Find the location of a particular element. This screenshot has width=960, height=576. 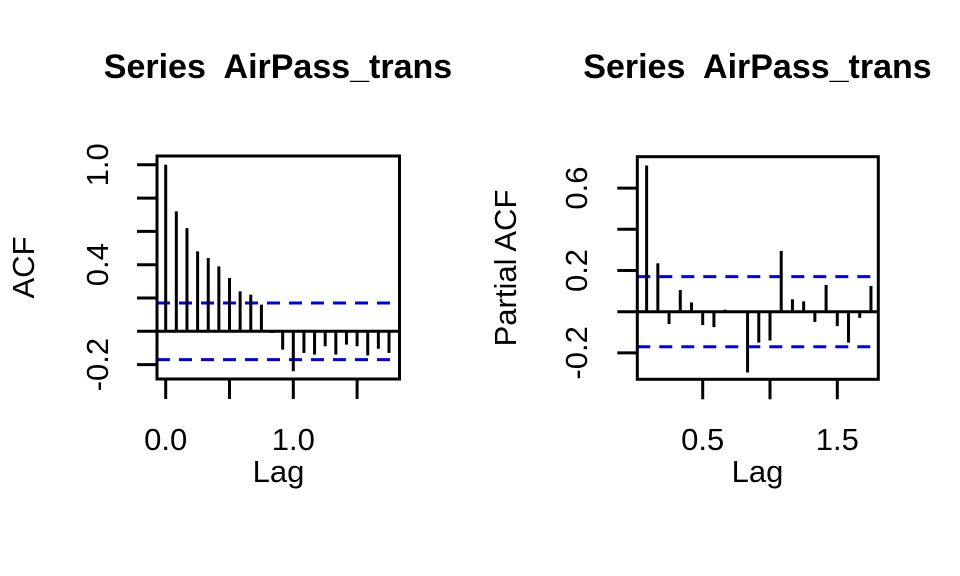

acf-y-tick-label: 1.0 is located at coordinates (97, 164).